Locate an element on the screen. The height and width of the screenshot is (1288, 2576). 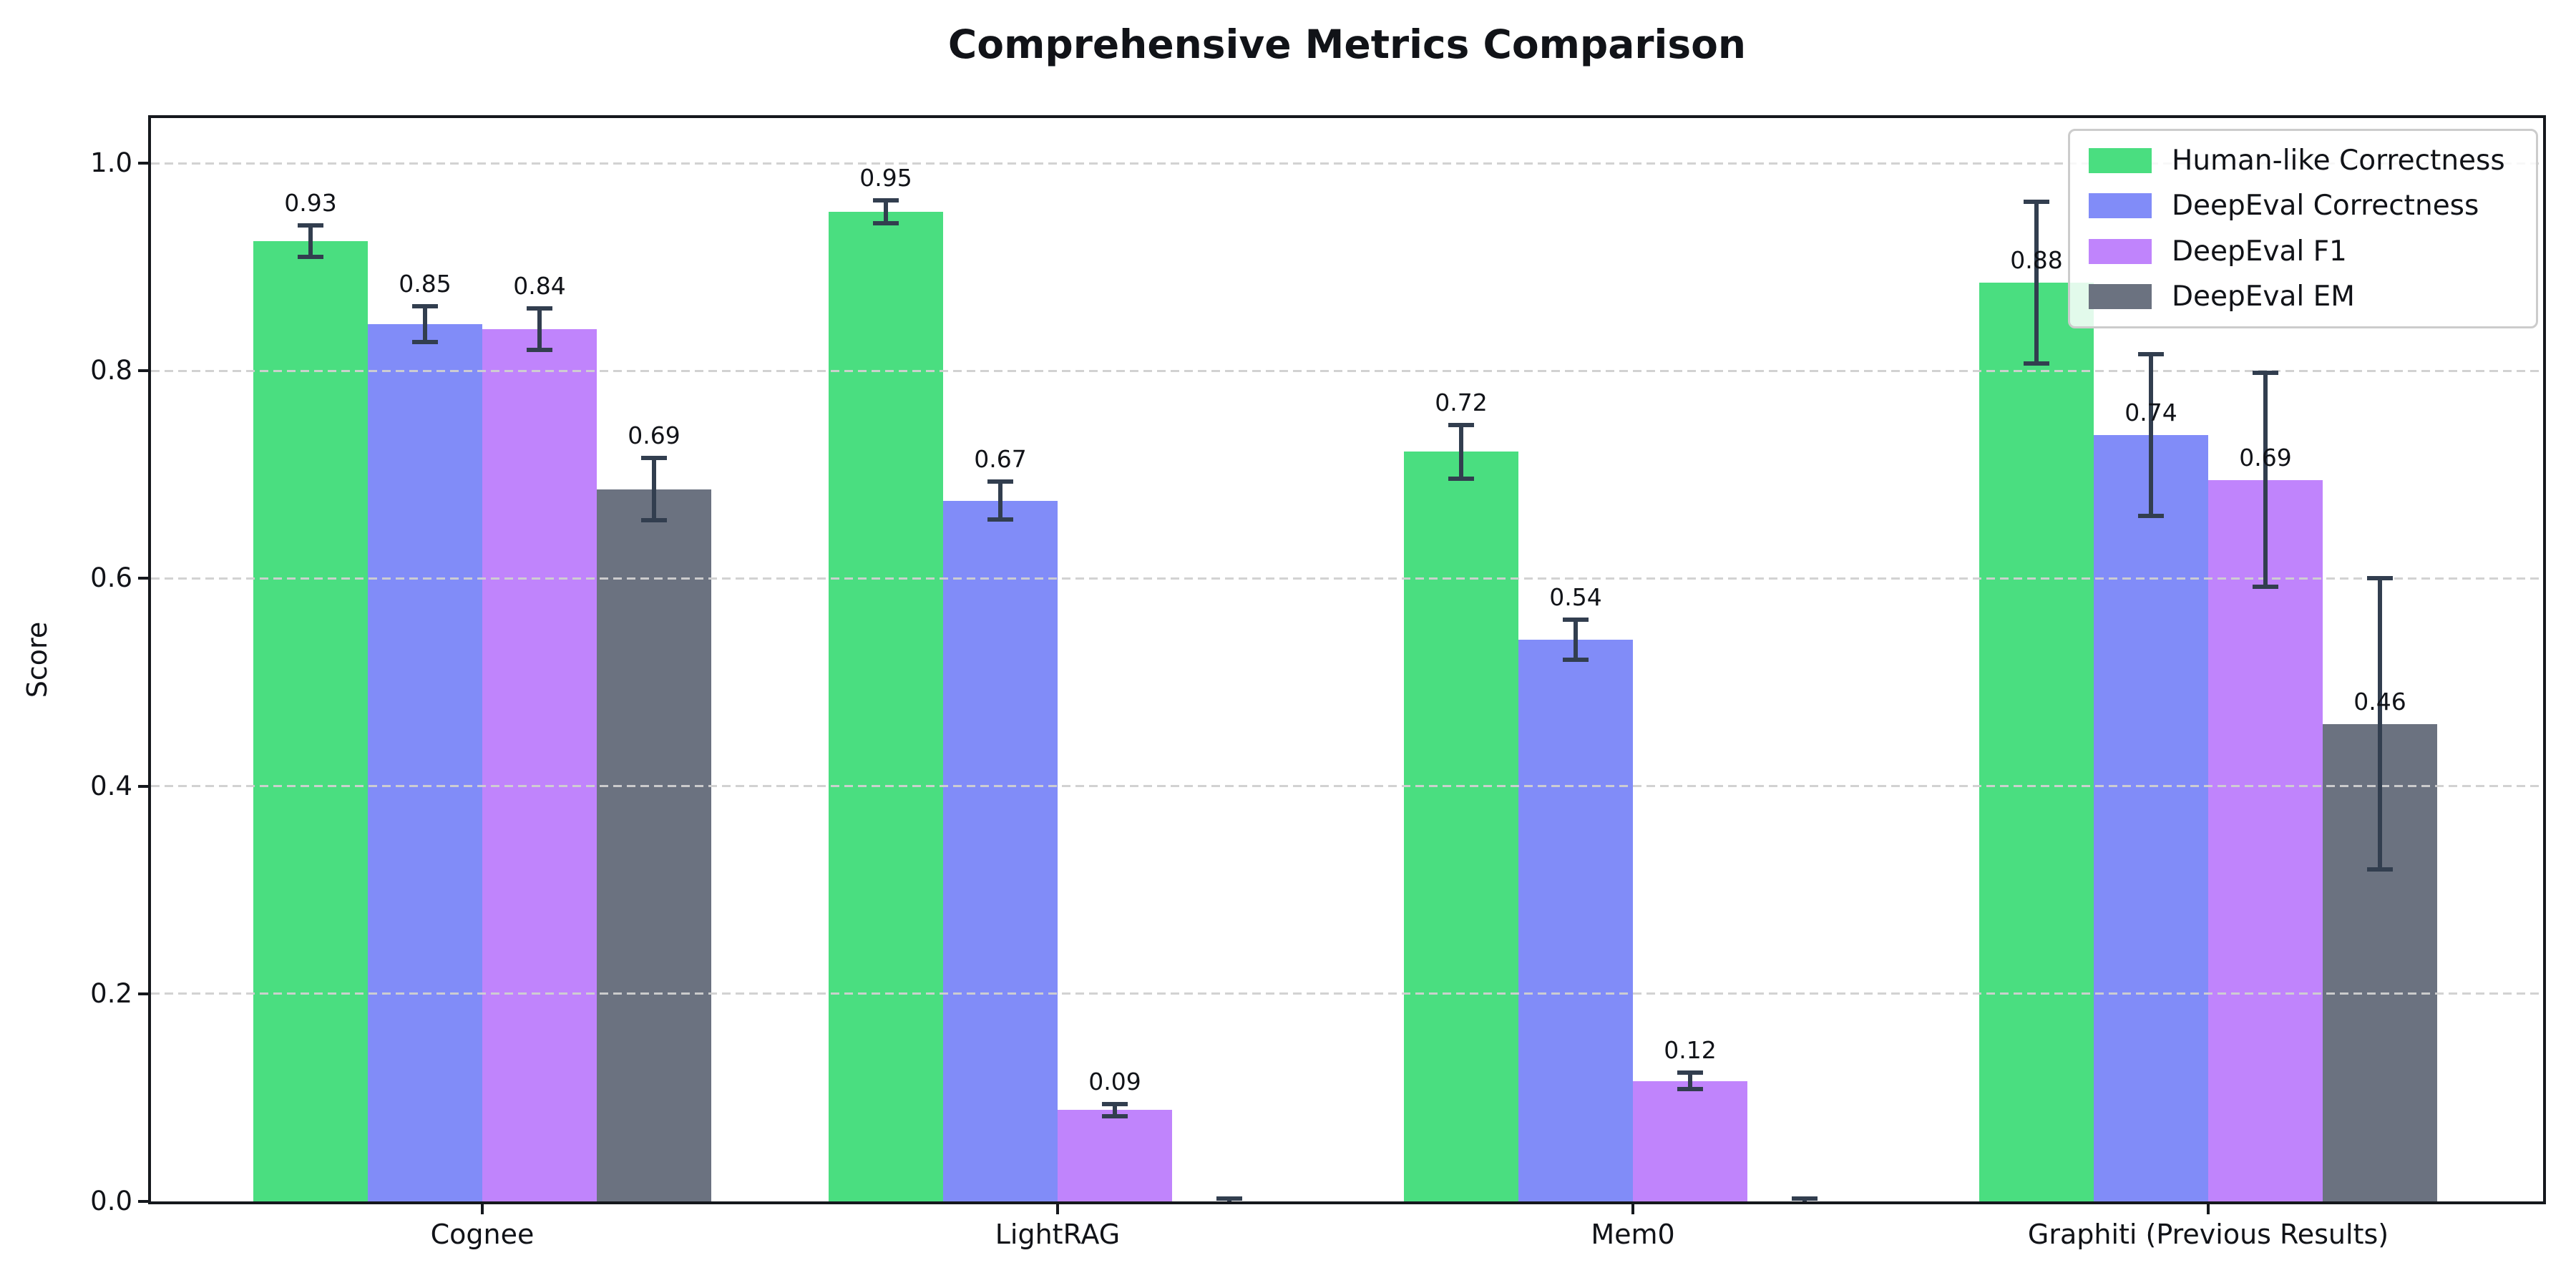
legend-label: DeepEval Correctness is located at coordinates (2325, 206).